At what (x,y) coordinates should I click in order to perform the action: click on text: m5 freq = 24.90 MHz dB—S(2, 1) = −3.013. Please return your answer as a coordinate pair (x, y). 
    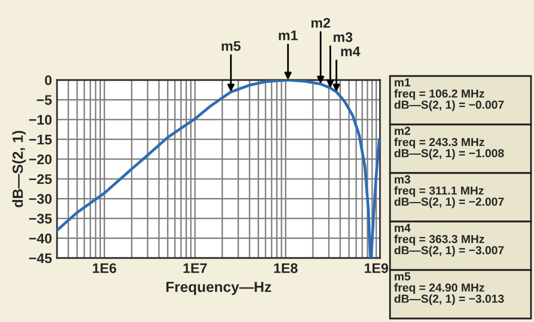
    Looking at the image, I should click on (449, 289).